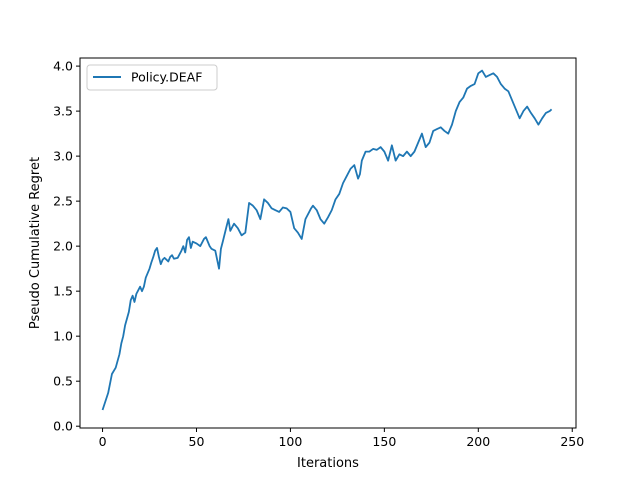 The width and height of the screenshot is (640, 480). What do you see at coordinates (103, 441) in the screenshot?
I see `x-tick-label: 0` at bounding box center [103, 441].